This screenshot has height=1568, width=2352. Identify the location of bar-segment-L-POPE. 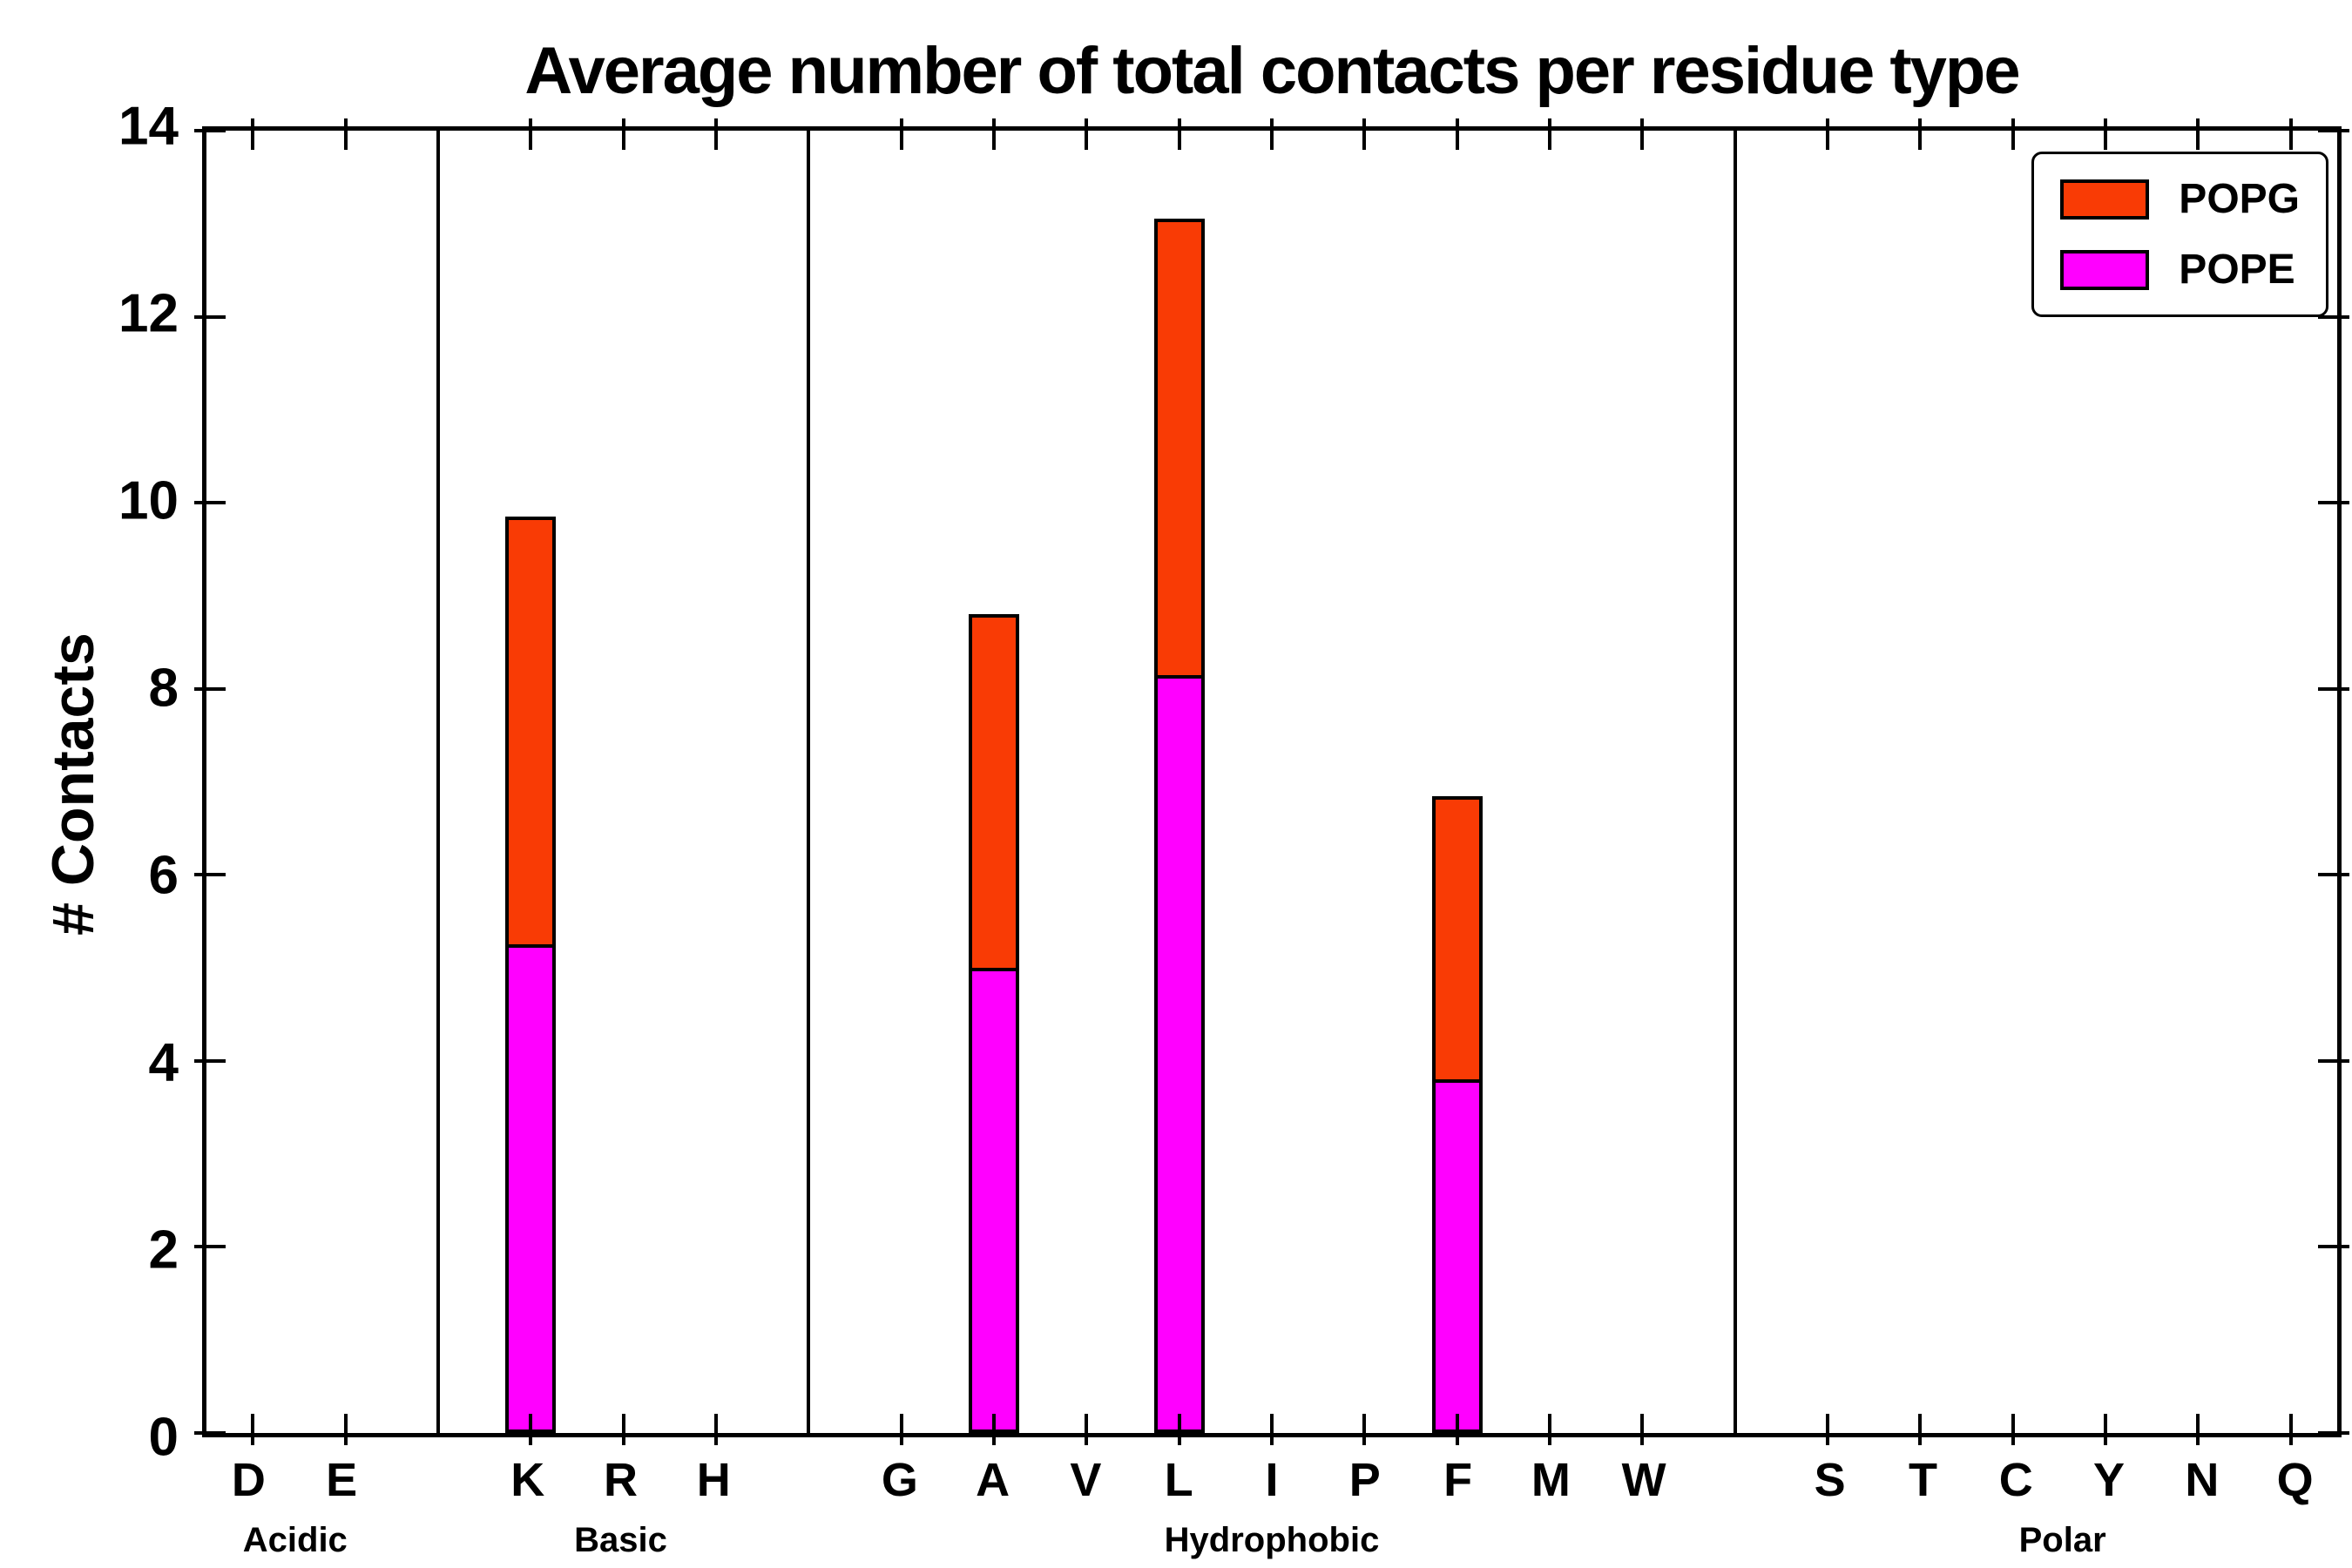
(1179, 1054).